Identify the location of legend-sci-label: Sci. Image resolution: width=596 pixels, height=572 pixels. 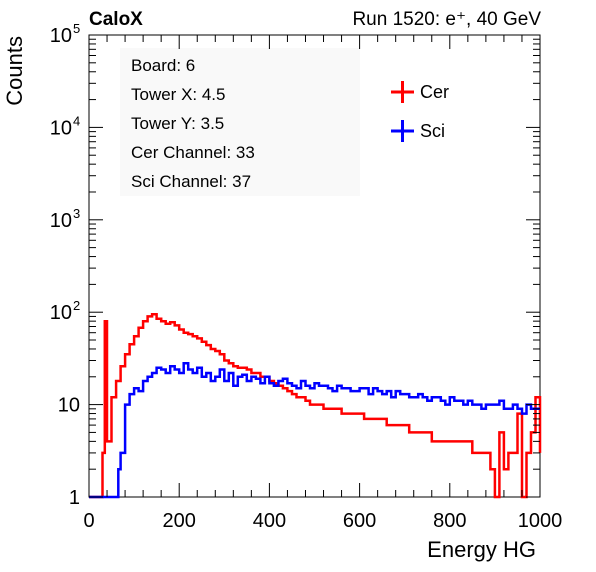
(432, 131).